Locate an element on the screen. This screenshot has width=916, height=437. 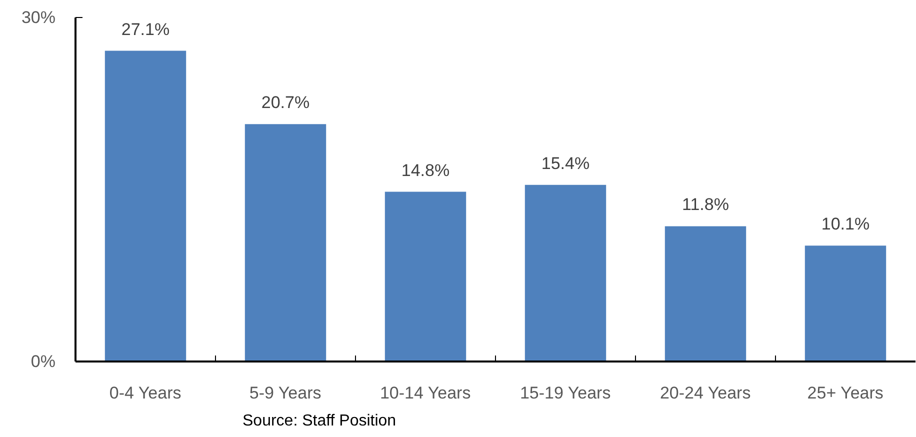
source-note: Source: Staff Position is located at coordinates (319, 421).